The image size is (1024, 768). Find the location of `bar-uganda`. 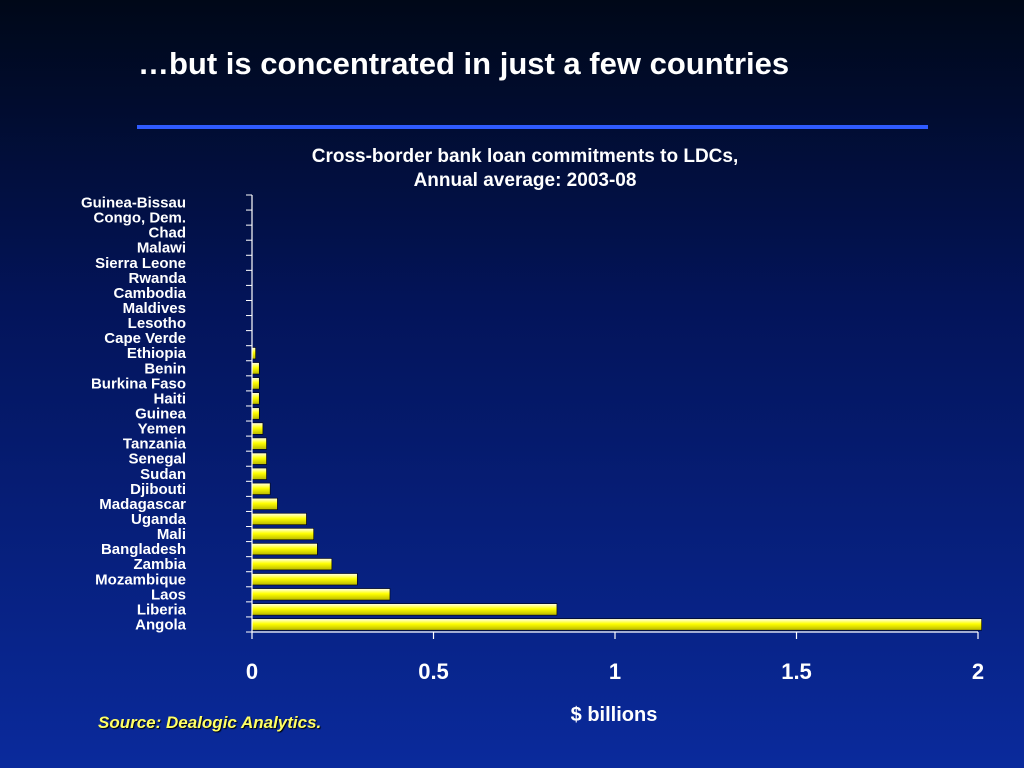

bar-uganda is located at coordinates (279, 519).